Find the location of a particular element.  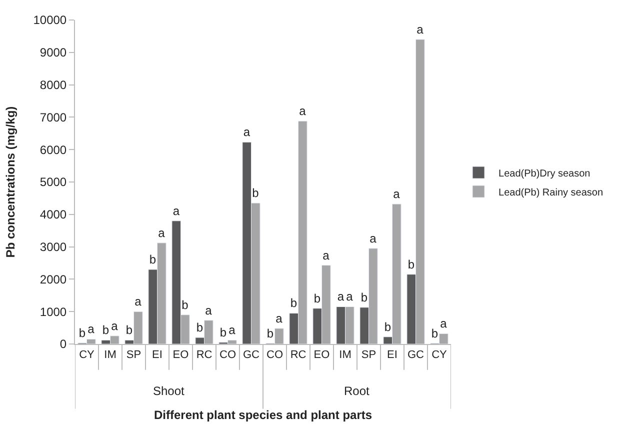

text: Shoot is located at coordinates (169, 391).